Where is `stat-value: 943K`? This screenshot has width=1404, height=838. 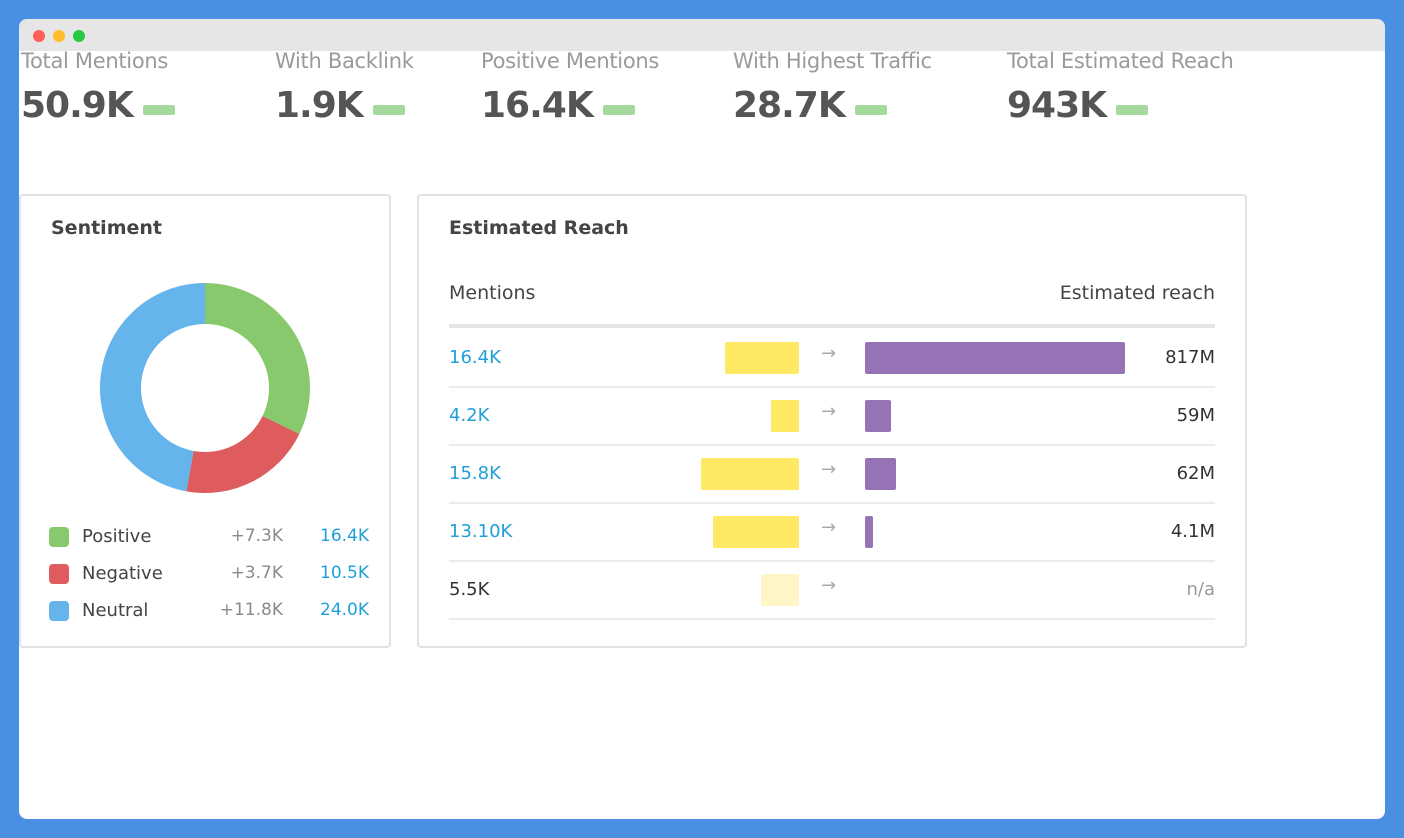
stat-value: 943K is located at coordinates (1057, 105).